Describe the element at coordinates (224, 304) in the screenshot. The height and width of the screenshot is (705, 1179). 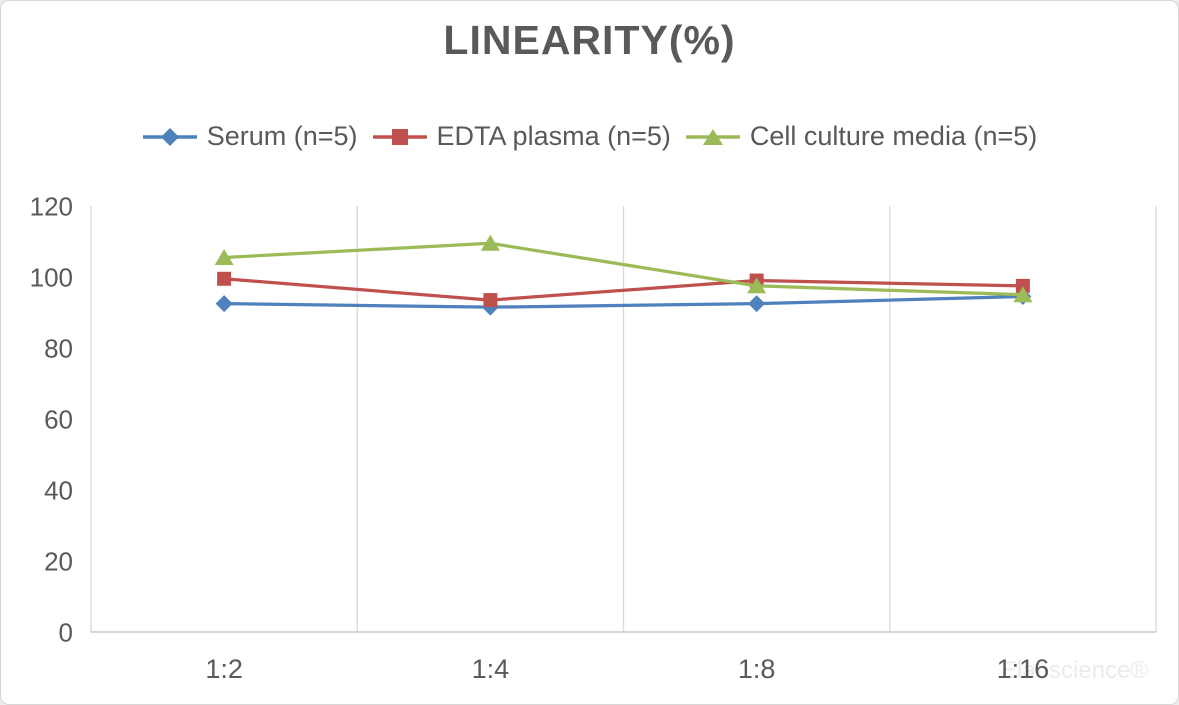
I see `data-point-diamond-1:2` at that location.